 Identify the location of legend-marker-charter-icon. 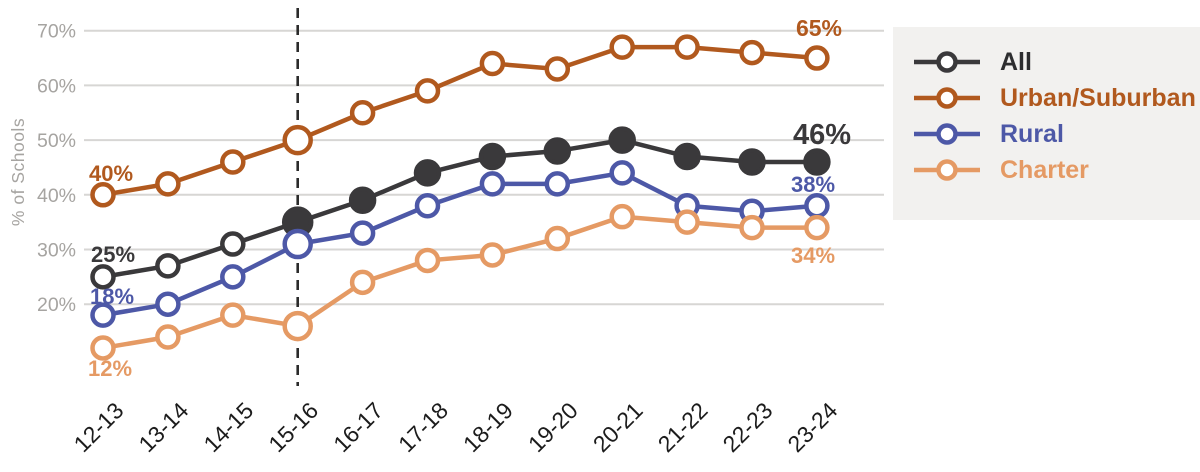
(947, 170).